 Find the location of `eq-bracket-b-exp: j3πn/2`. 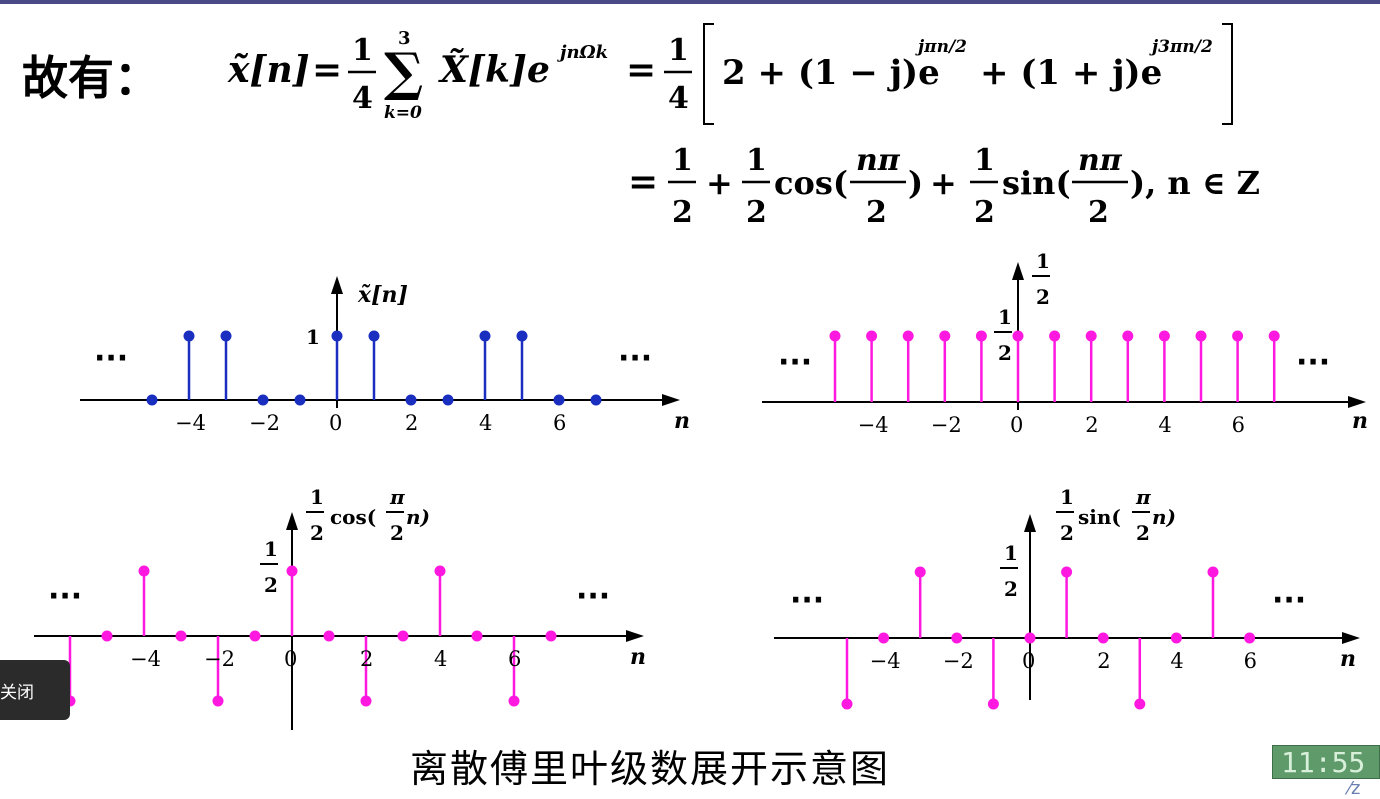

eq-bracket-b-exp: j3πn/2 is located at coordinates (1181, 47).